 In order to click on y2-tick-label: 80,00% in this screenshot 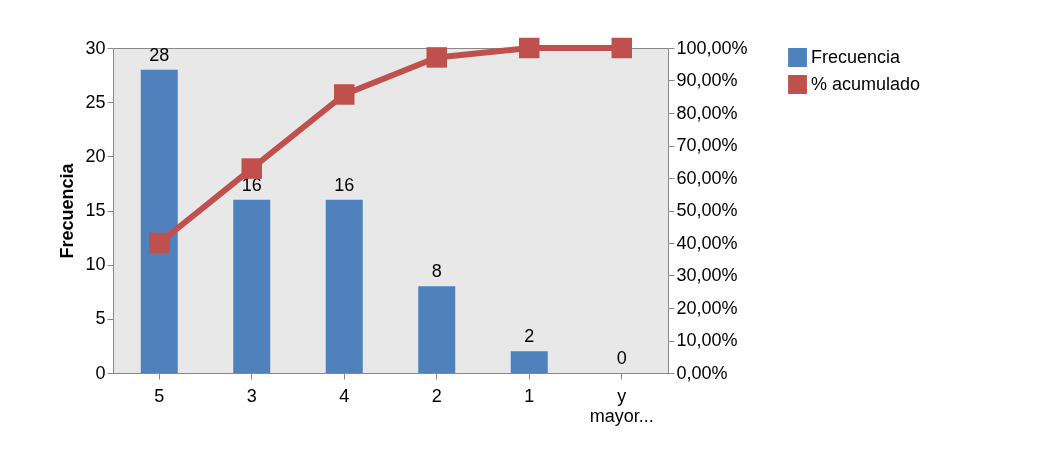, I will do `click(707, 112)`.